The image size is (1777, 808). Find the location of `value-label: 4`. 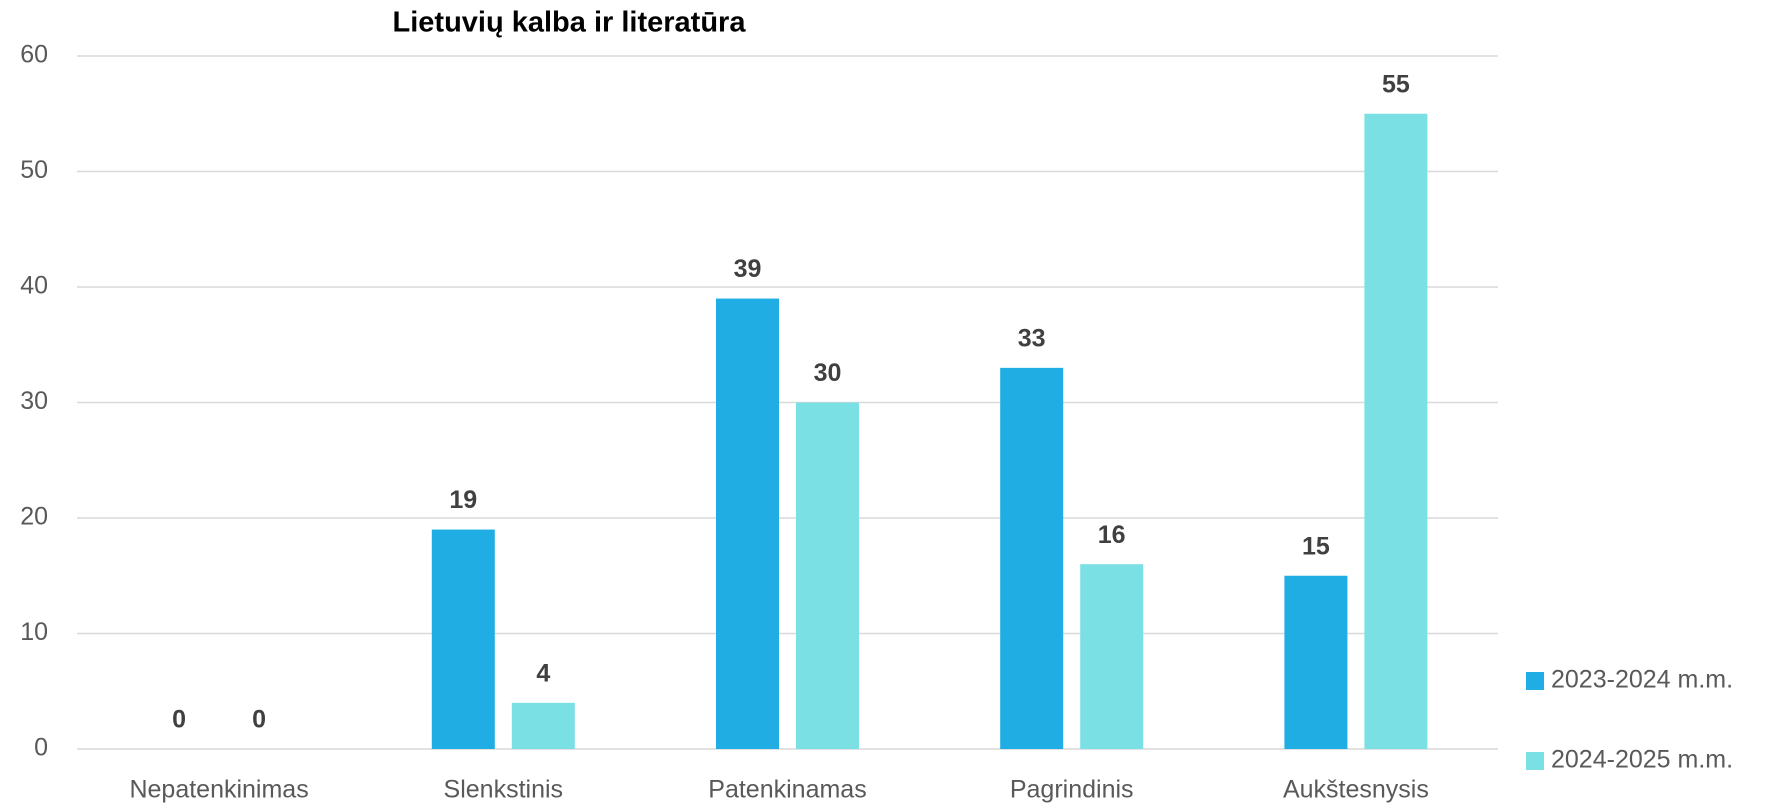

value-label: 4 is located at coordinates (543, 673).